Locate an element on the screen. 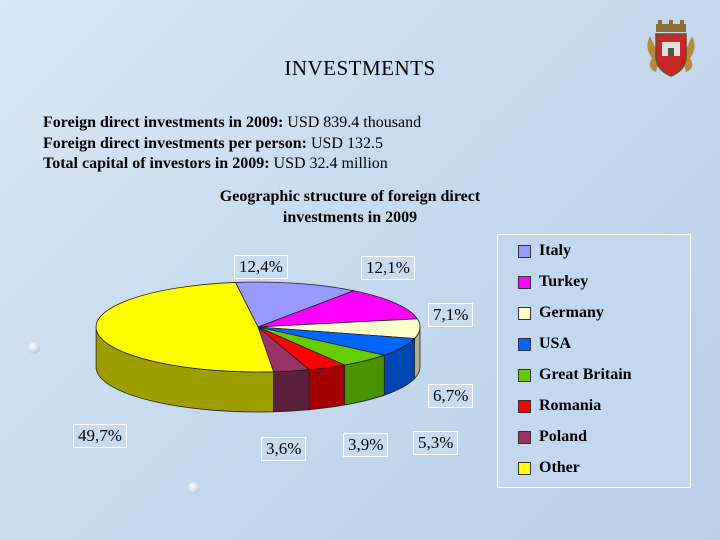  pie-side-romania is located at coordinates (326, 387).